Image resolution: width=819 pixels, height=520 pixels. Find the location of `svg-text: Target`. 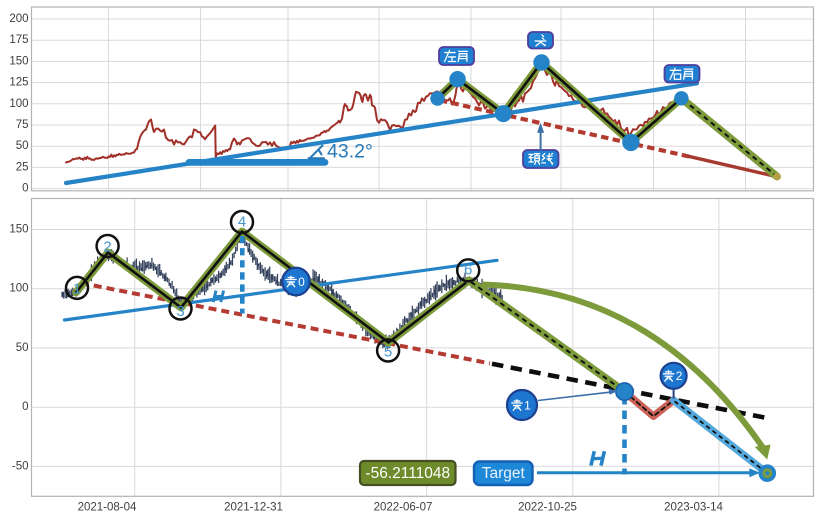

svg-text: Target is located at coordinates (504, 473).